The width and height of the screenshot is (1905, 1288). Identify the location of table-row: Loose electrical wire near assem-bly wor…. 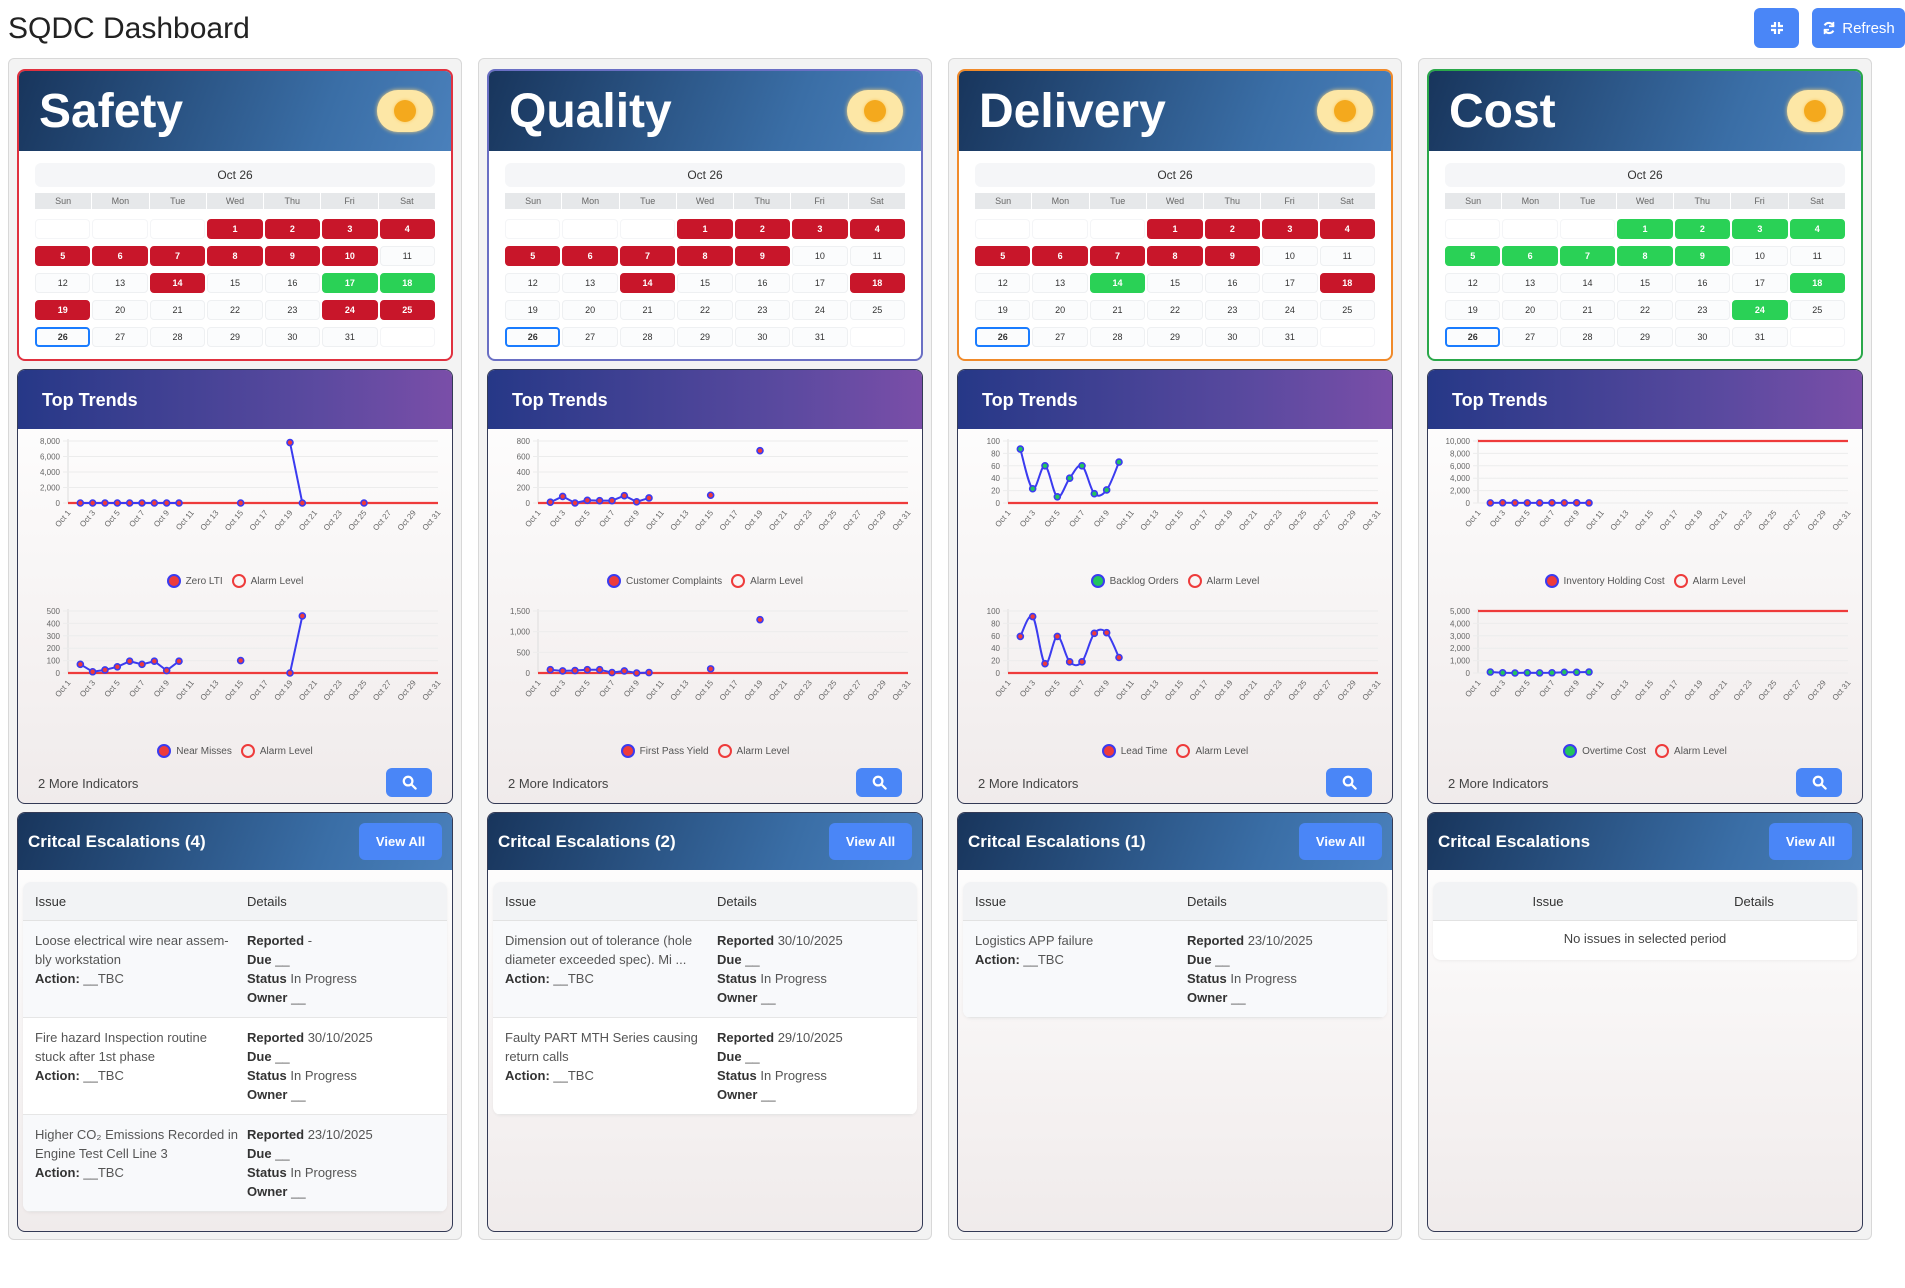
(235, 969).